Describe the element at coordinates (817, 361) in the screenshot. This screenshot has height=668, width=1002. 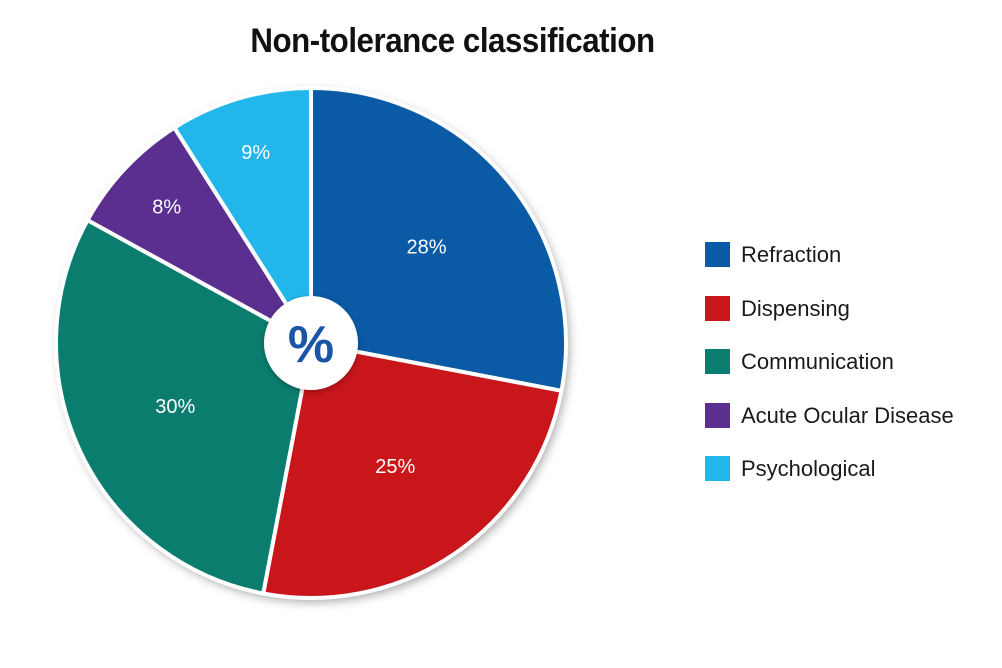
I see `legend-label: Communication` at that location.